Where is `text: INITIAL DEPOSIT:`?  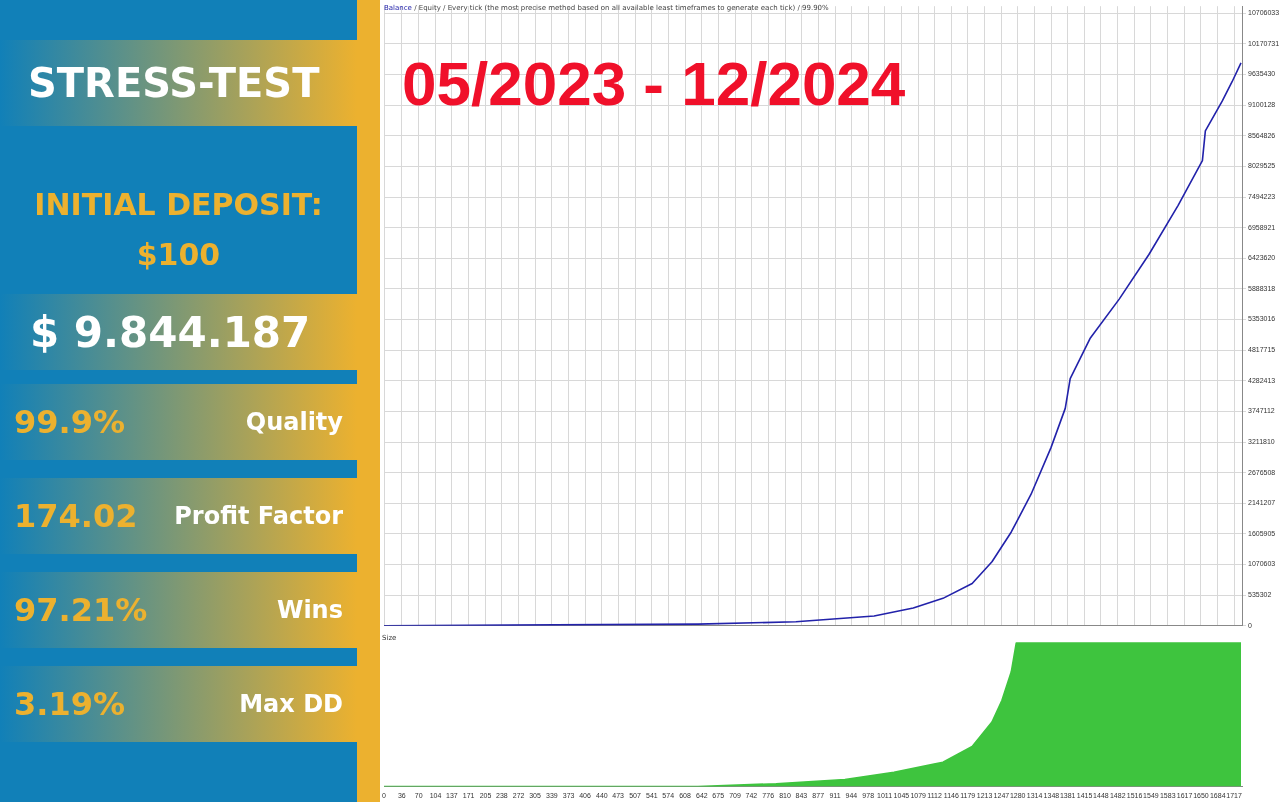 text: INITIAL DEPOSIT: is located at coordinates (178, 205).